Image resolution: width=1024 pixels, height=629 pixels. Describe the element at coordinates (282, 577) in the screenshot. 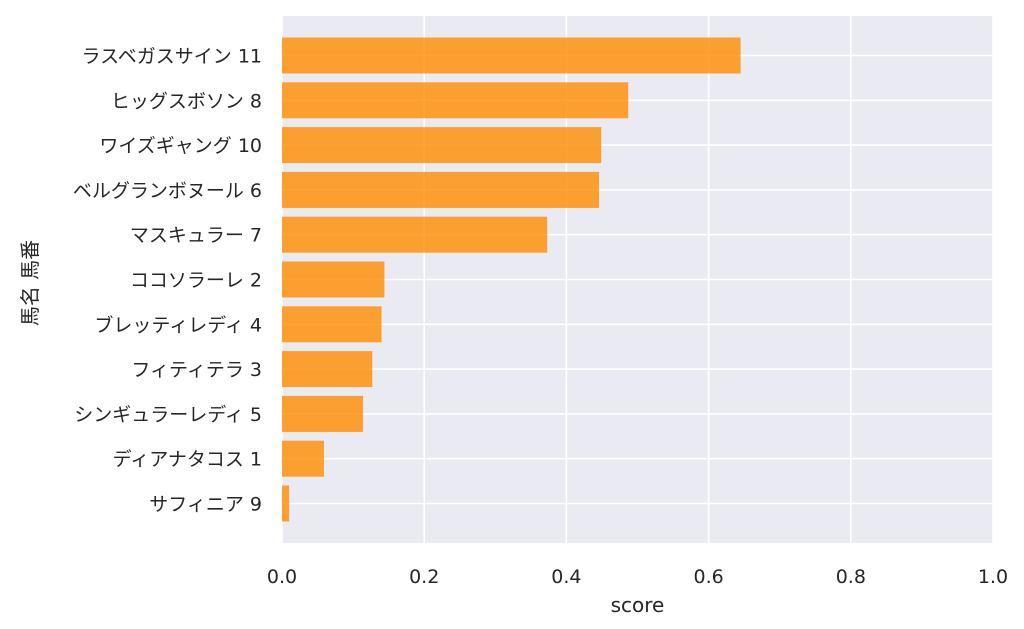

I see `x-tick-label: 0.0` at that location.